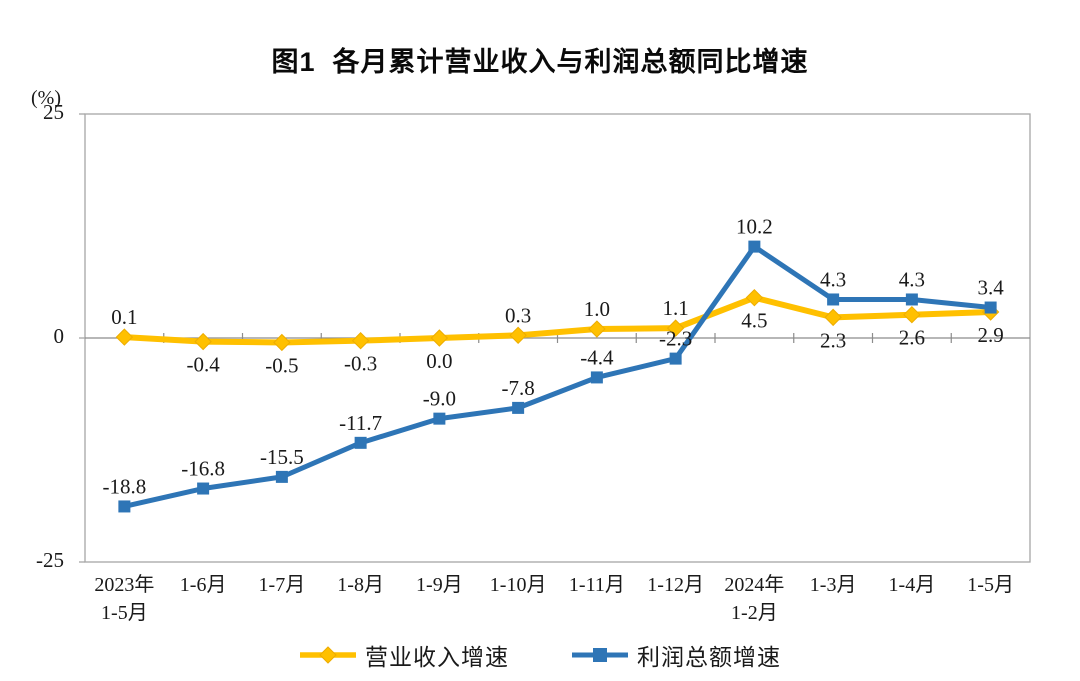 The width and height of the screenshot is (1080, 681). I want to click on data-point-label: -11.7, so click(360, 423).